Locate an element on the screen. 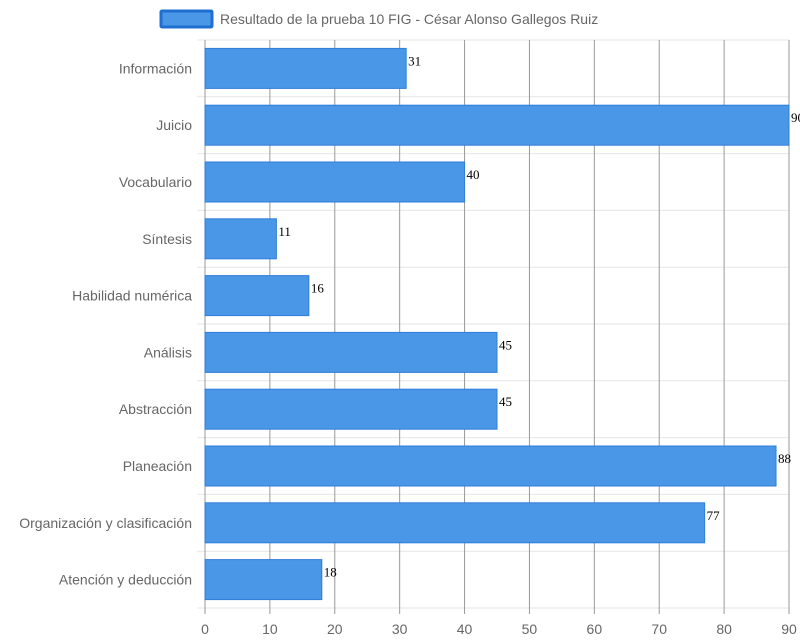 The width and height of the screenshot is (800, 643). category-label: Síntesis is located at coordinates (167, 239).